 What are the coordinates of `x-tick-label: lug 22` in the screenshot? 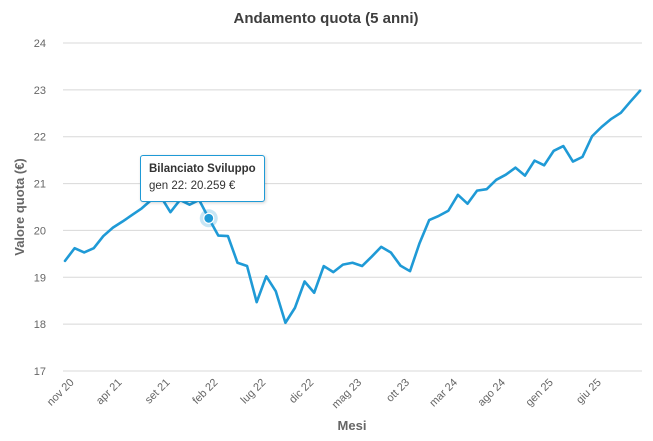 It's located at (254, 392).